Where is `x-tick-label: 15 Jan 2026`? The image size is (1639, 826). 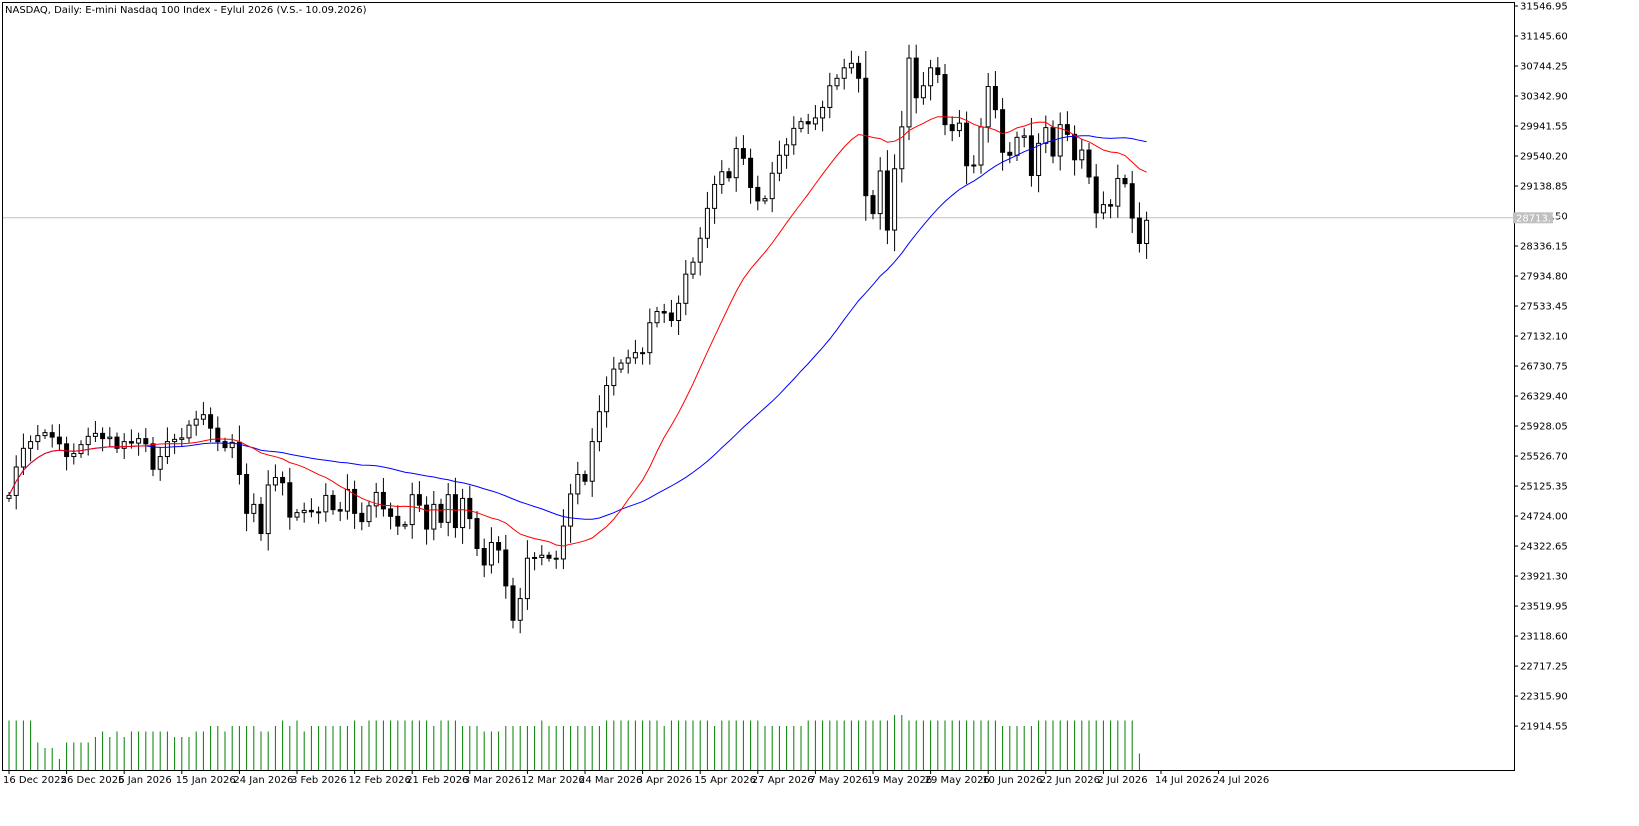 x-tick-label: 15 Jan 2026 is located at coordinates (206, 780).